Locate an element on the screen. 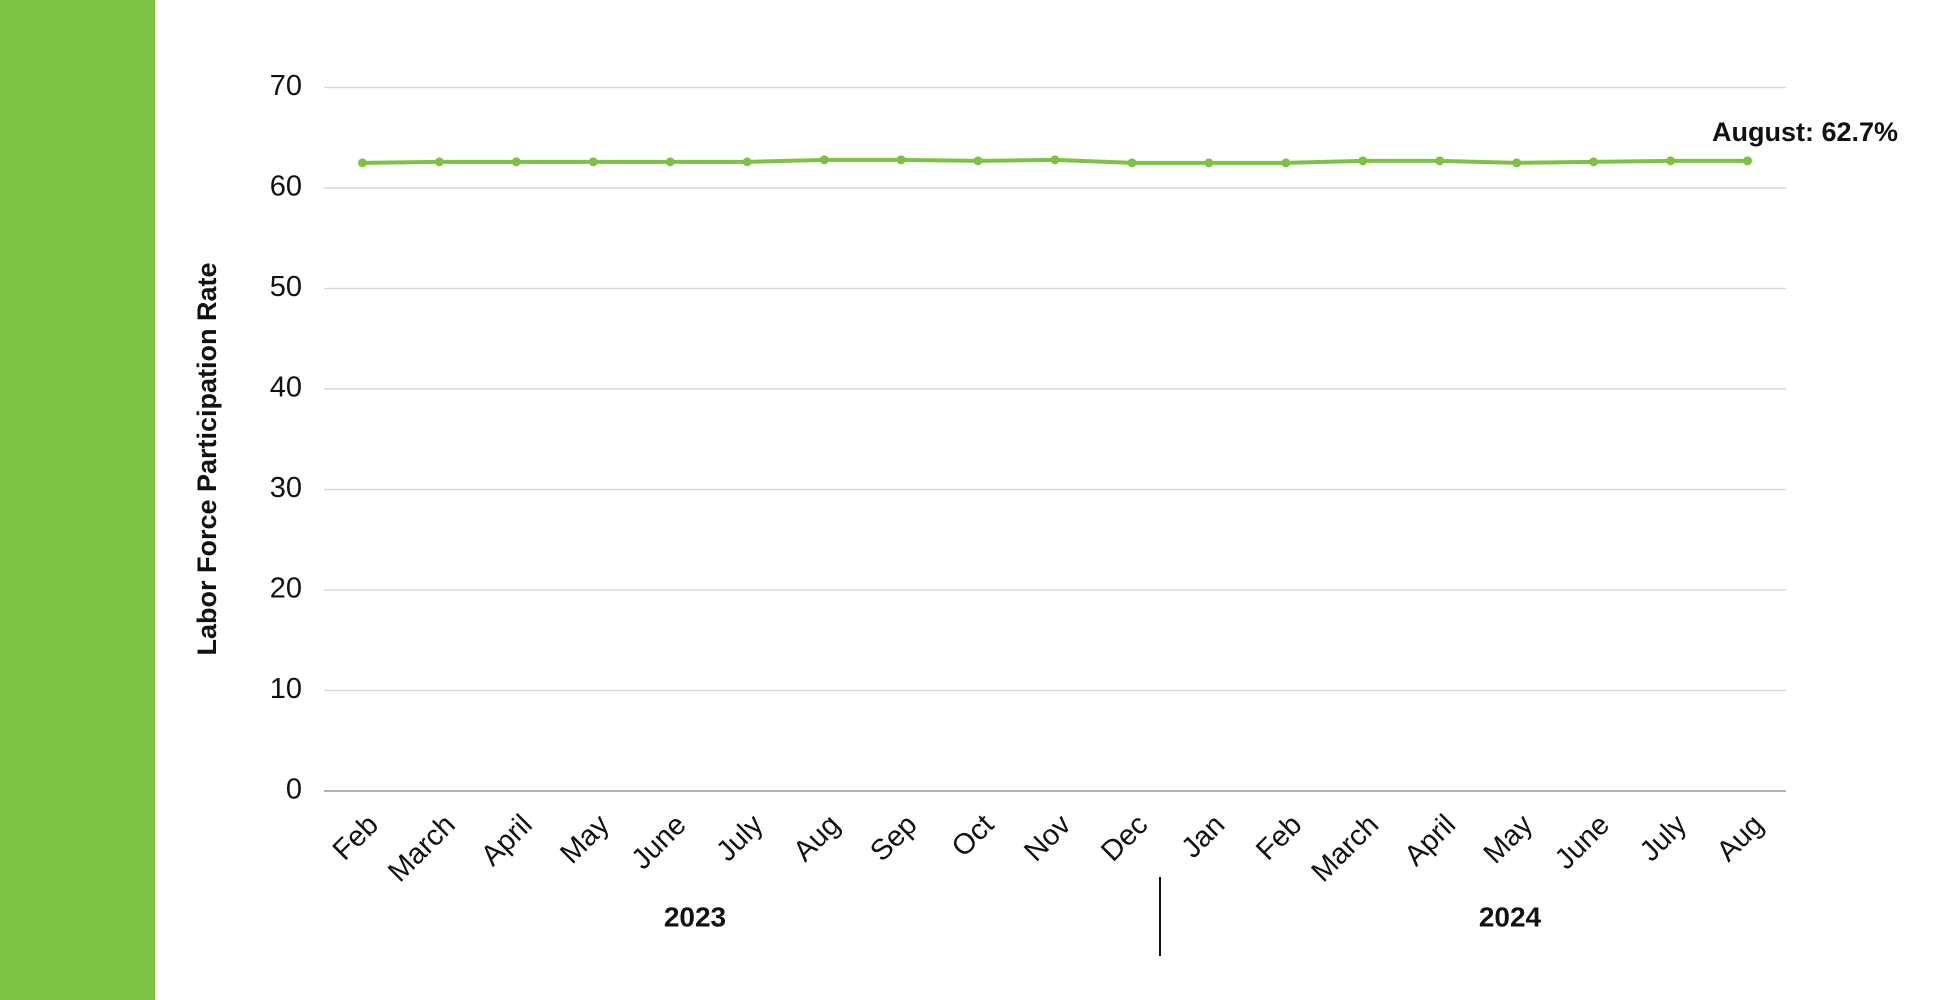 Image resolution: width=1960 pixels, height=1000 pixels. side-bar is located at coordinates (77, 500).